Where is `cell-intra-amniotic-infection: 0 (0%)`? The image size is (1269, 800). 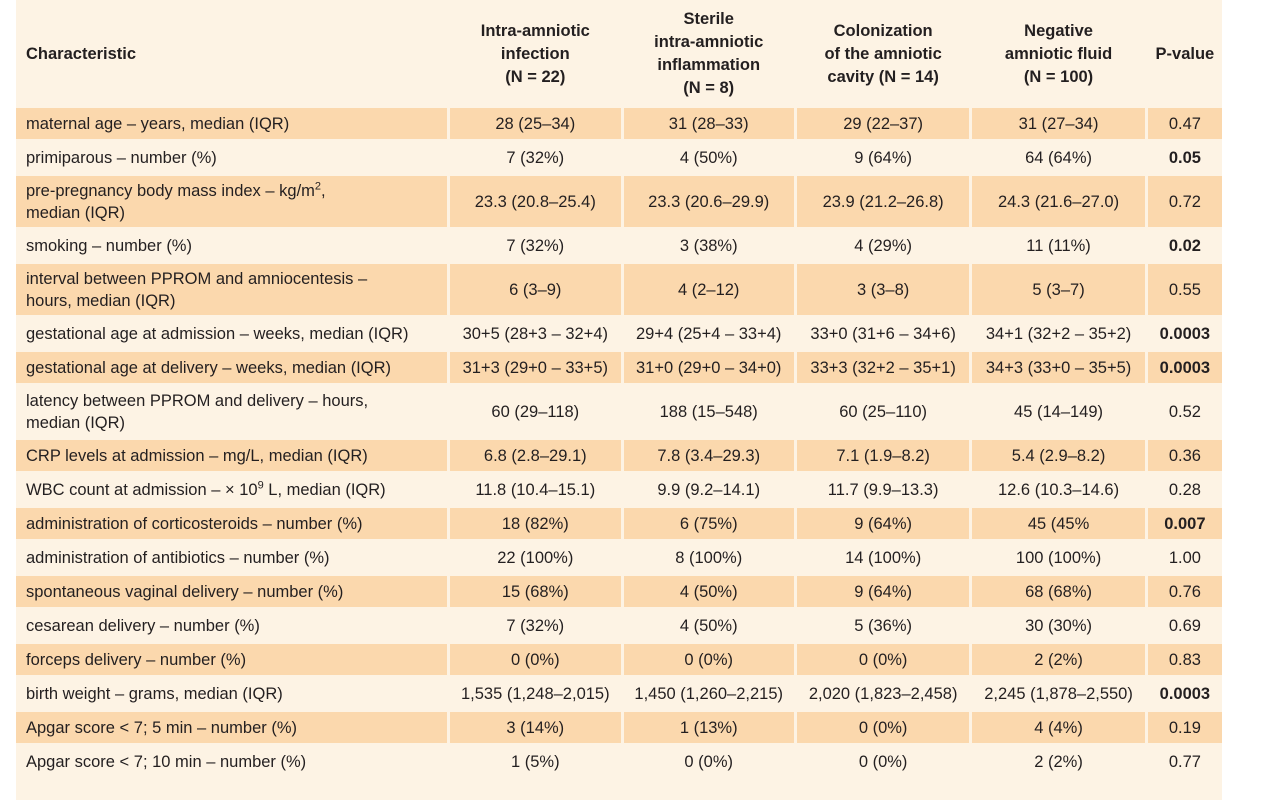 cell-intra-amniotic-infection: 0 (0%) is located at coordinates (535, 659).